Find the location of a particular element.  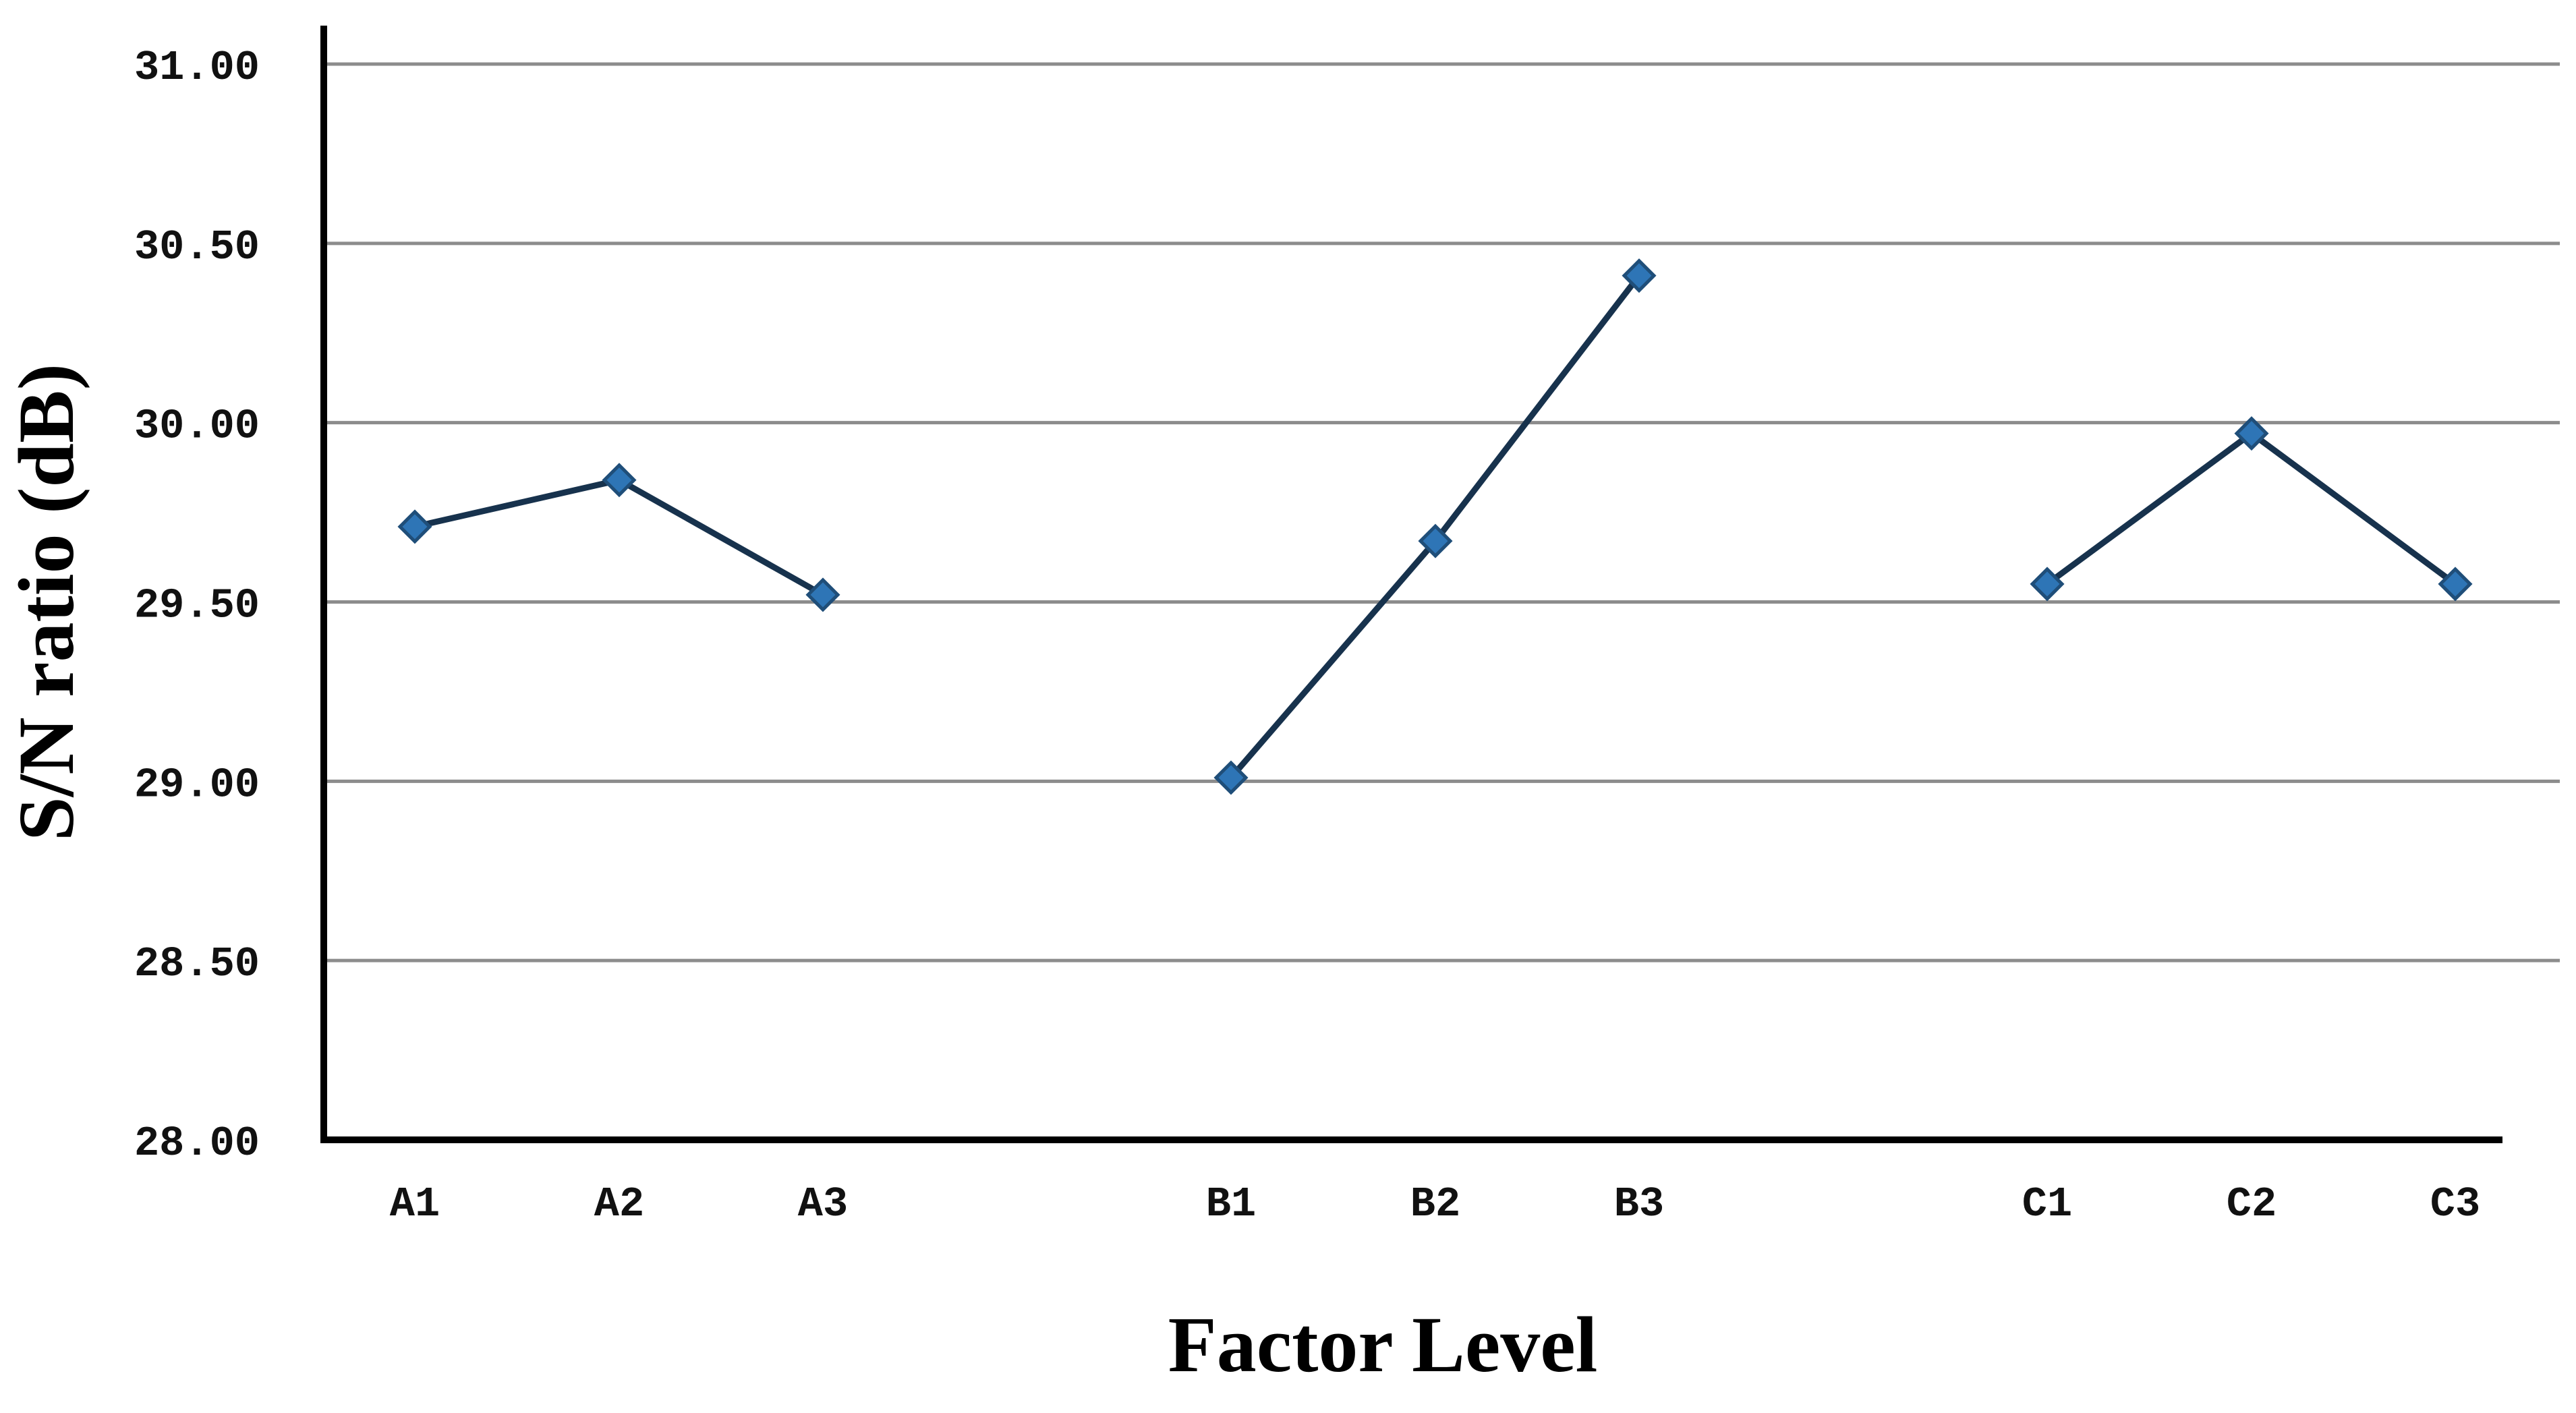

data-point-b1 is located at coordinates (1231, 777).